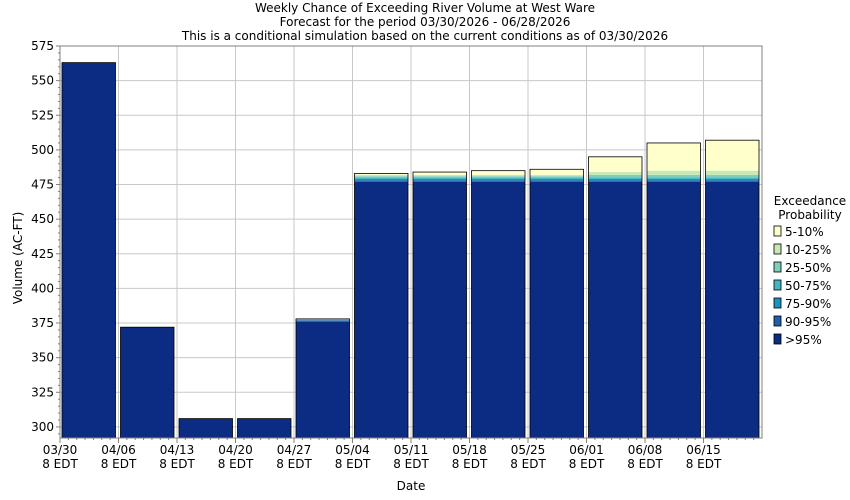  I want to click on y-tick-label: 475, so click(42, 185).